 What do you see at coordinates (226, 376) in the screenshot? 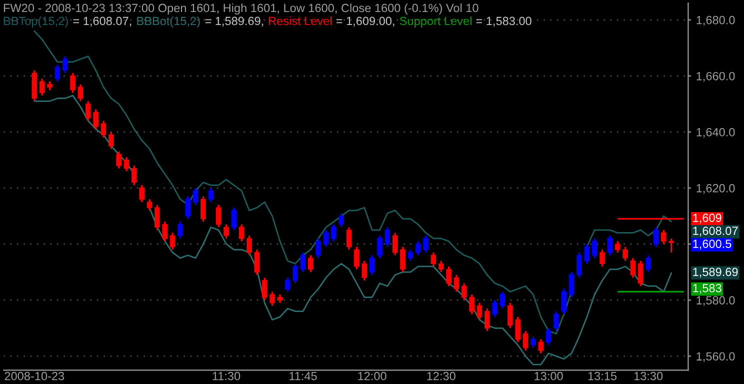
I see `x-tick-label: 11:30` at bounding box center [226, 376].